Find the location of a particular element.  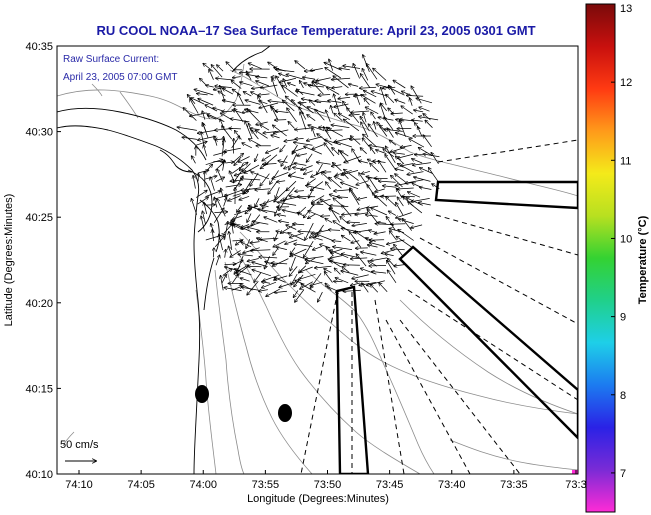

colorbar-strip is located at coordinates (600, 258).